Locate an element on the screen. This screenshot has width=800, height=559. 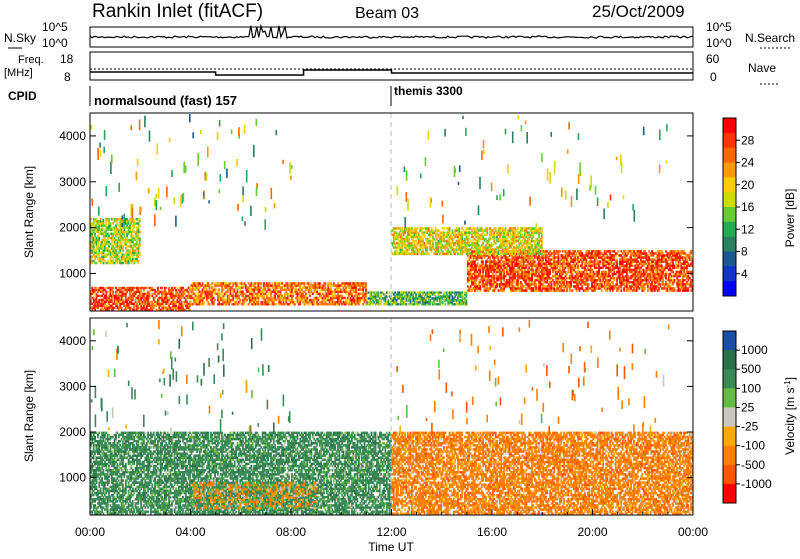
cpid-label: CPID is located at coordinates (22, 96).